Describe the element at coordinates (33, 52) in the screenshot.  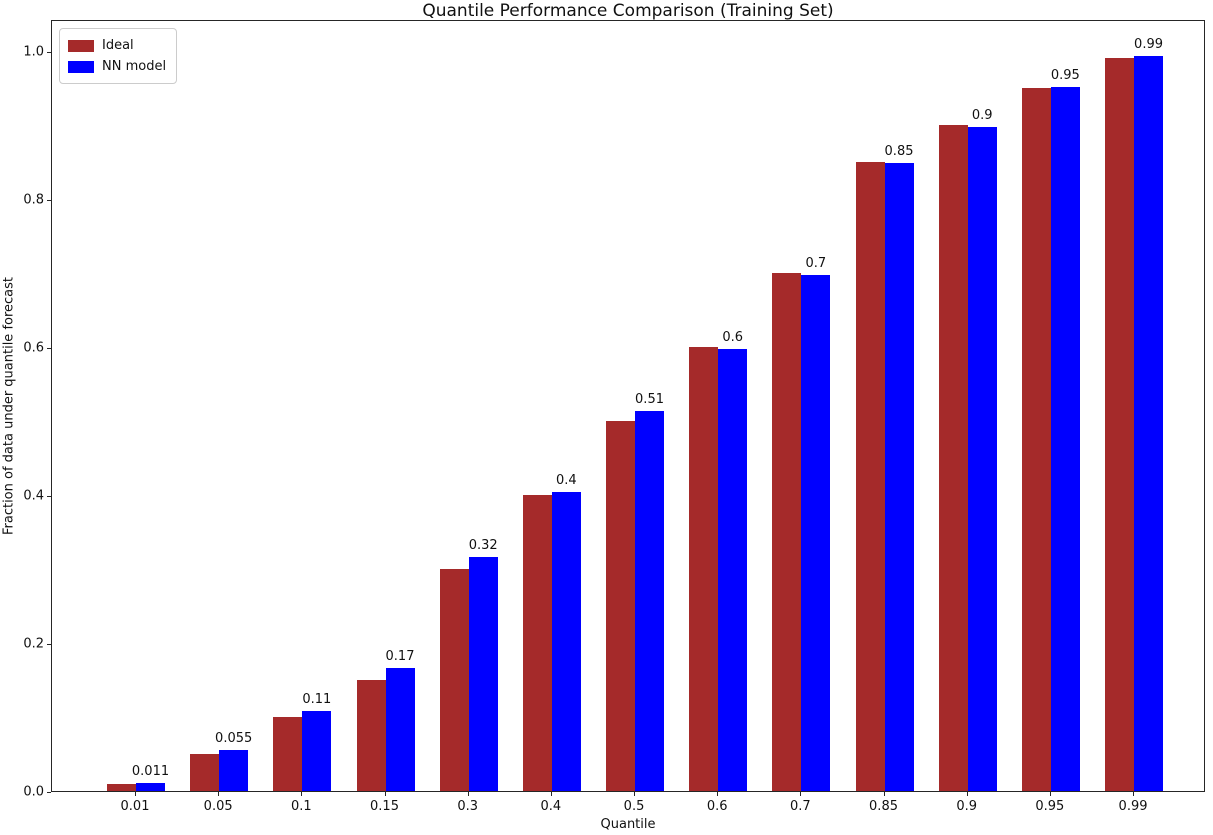
I see `y-tick-label: 1.0` at that location.